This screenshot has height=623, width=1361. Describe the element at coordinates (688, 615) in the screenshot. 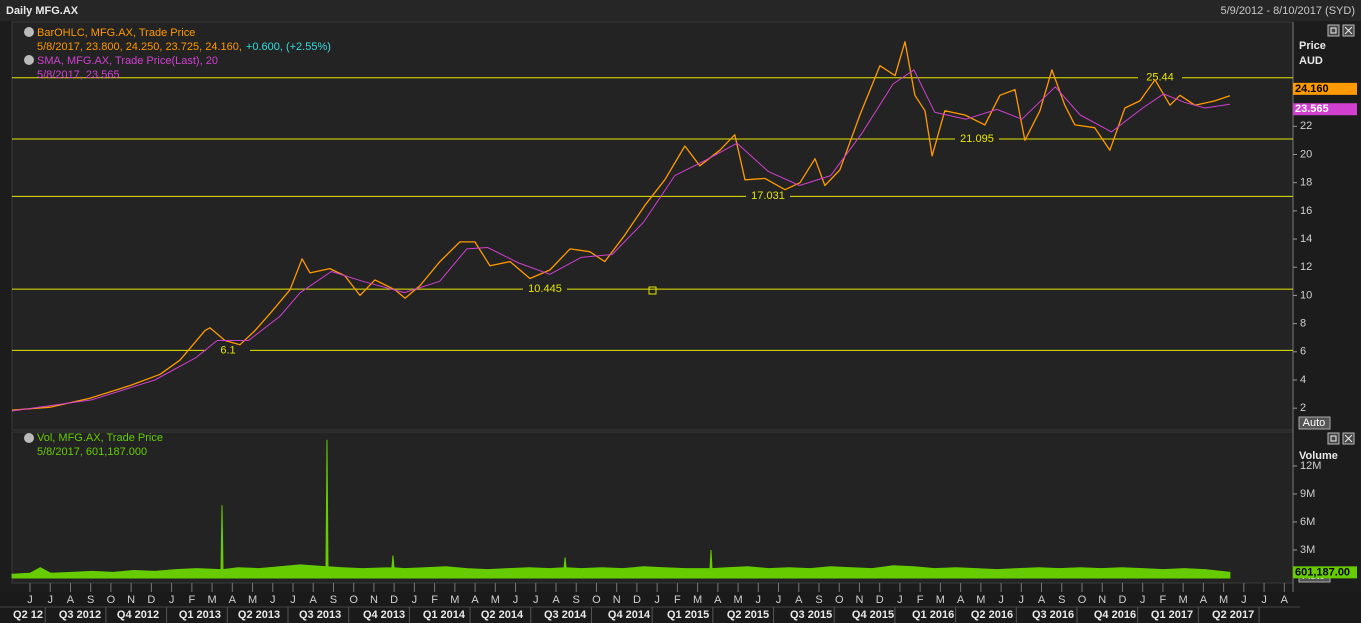

I see `quarter-label: Q1 2015` at that location.